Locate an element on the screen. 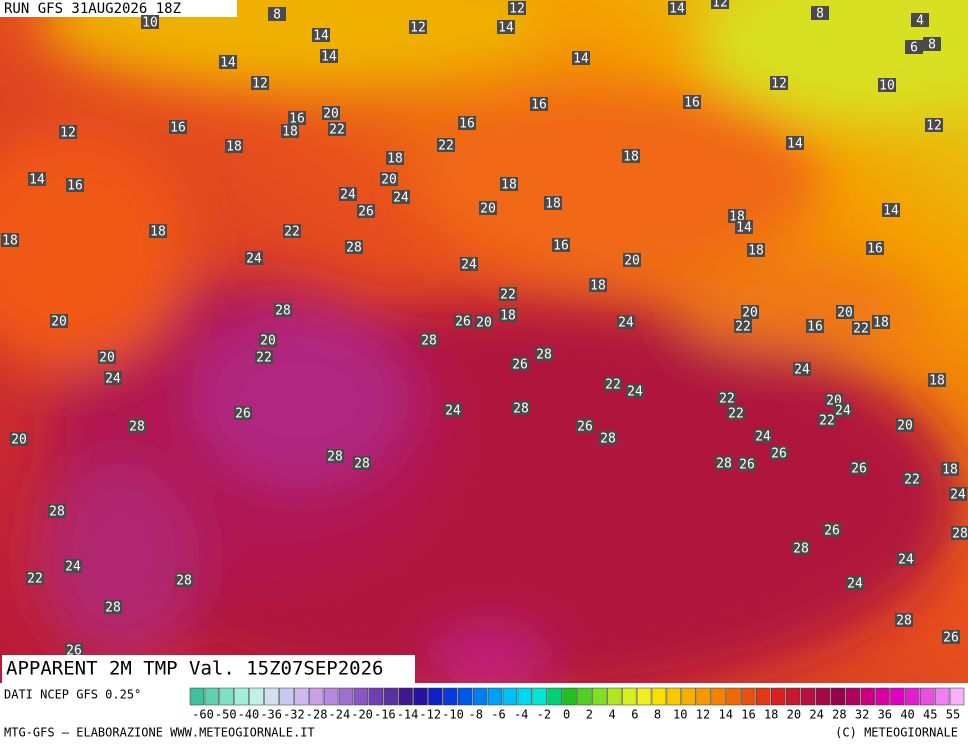 The height and width of the screenshot is (745, 968). temperature-label: 20 is located at coordinates (484, 323).